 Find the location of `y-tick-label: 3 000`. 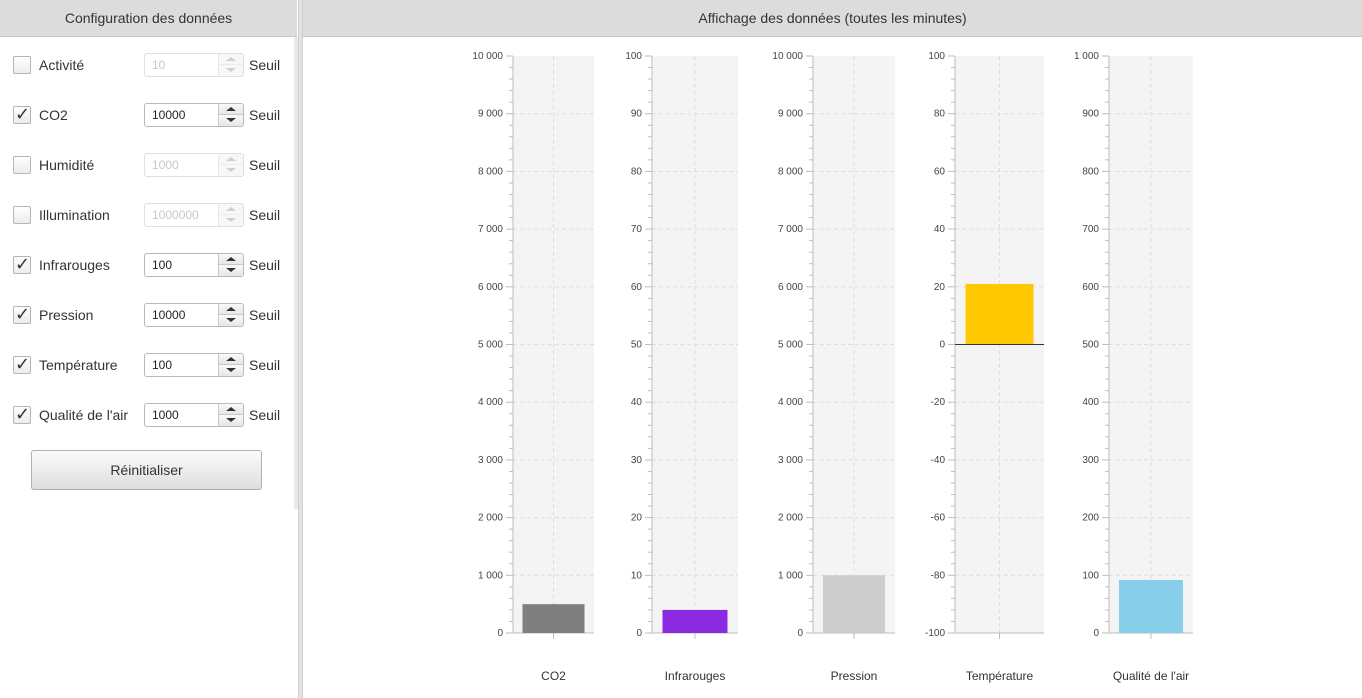

y-tick-label: 3 000 is located at coordinates (790, 460).